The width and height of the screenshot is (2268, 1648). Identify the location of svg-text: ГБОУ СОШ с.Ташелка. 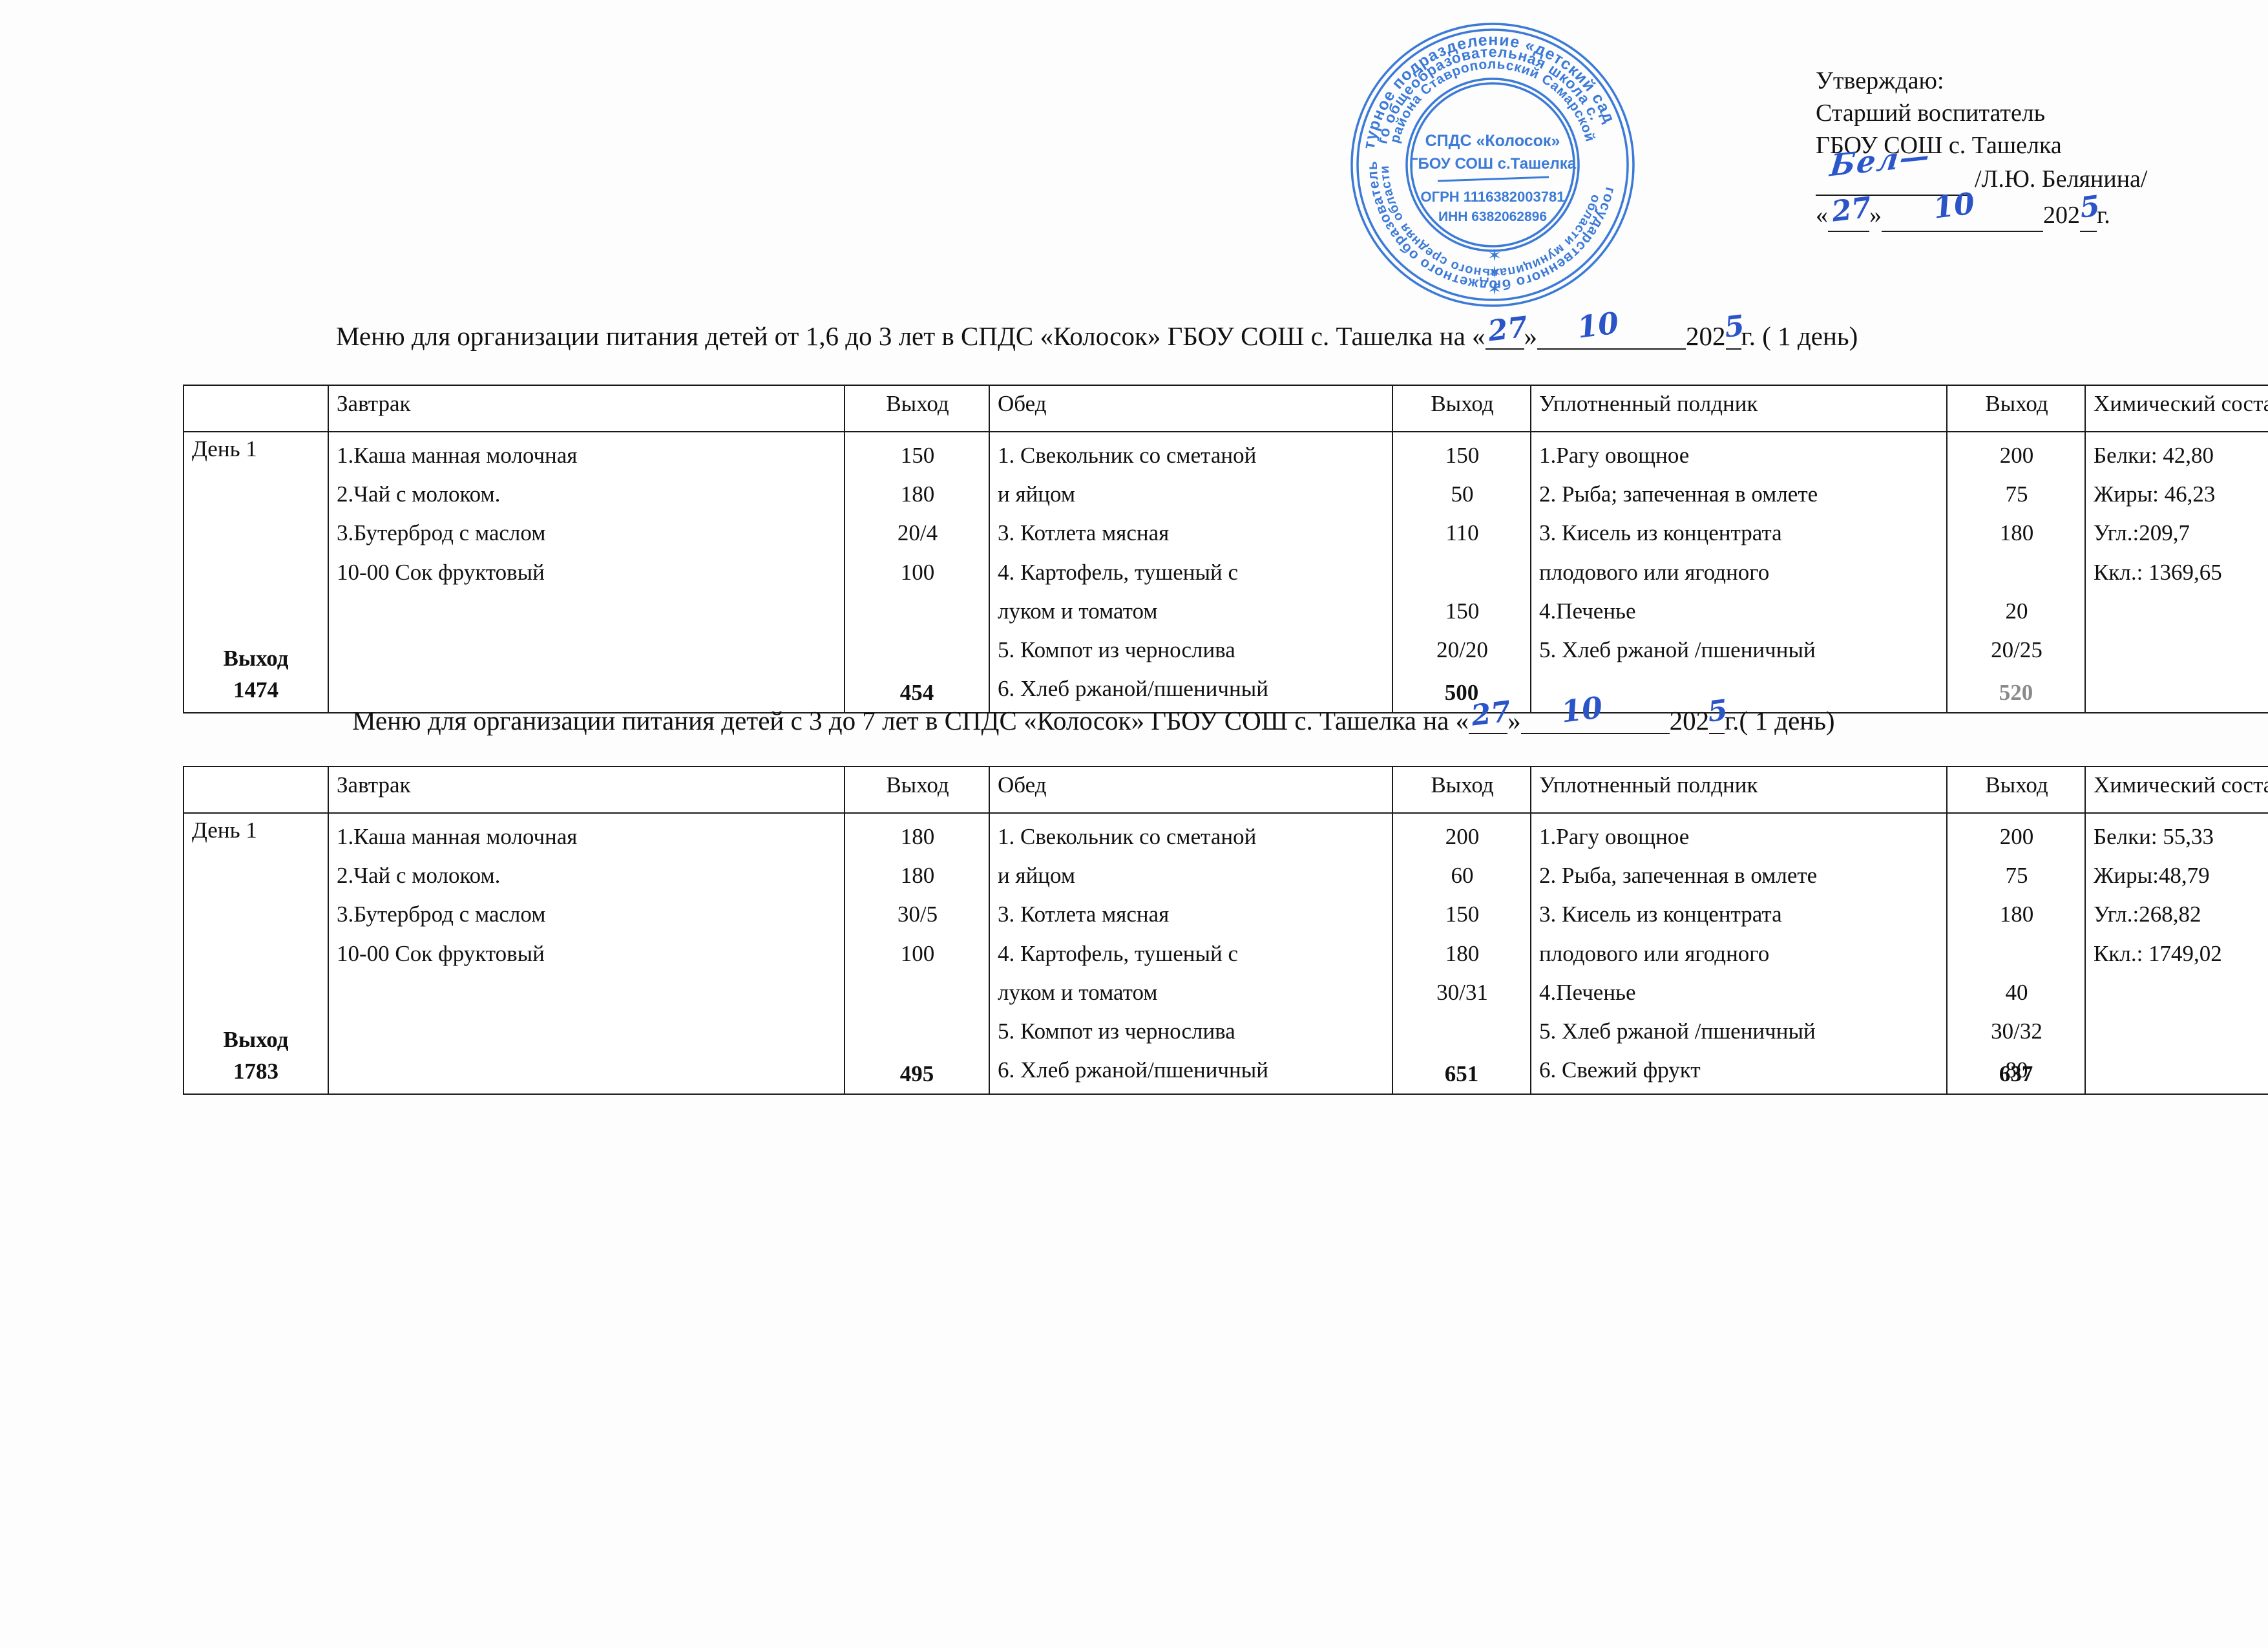
(1493, 164).